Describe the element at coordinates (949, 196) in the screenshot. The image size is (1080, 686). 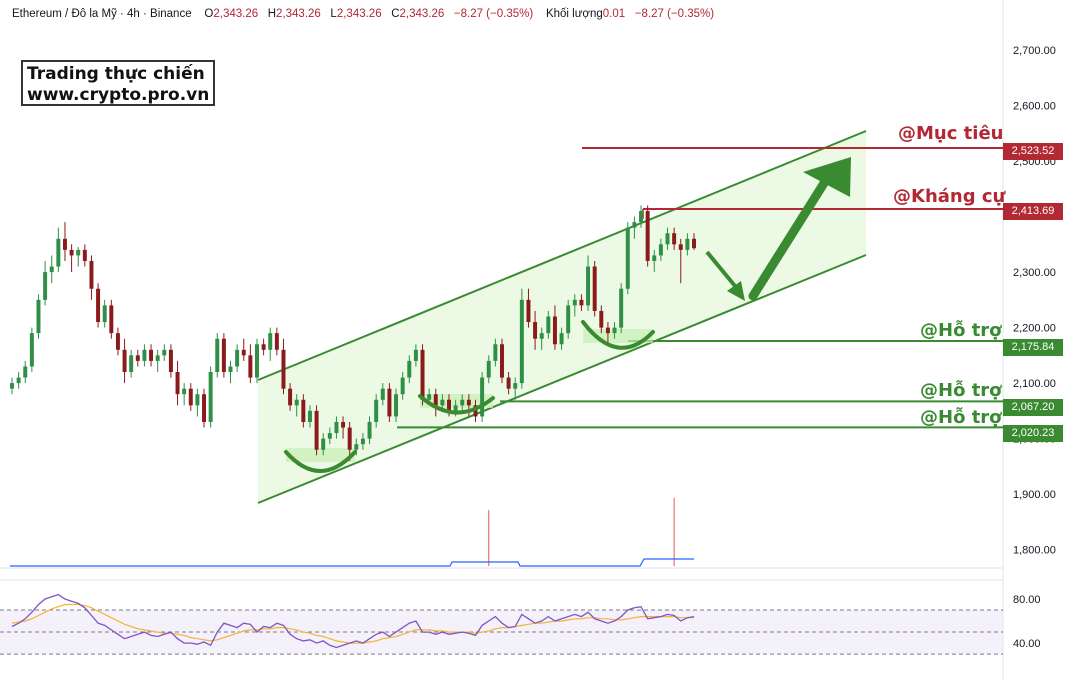
I see `resistance-annotation: @Kháng cự` at that location.